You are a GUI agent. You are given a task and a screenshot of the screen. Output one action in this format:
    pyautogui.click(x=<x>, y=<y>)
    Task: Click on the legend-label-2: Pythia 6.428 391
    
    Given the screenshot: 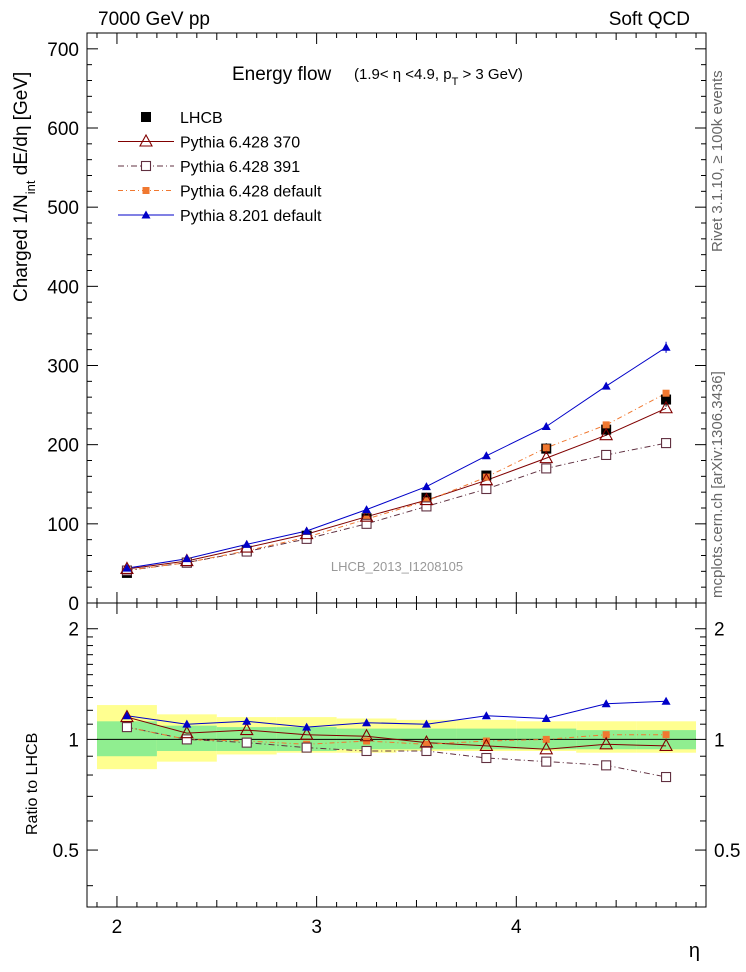 What is the action you would take?
    pyautogui.click(x=240, y=167)
    